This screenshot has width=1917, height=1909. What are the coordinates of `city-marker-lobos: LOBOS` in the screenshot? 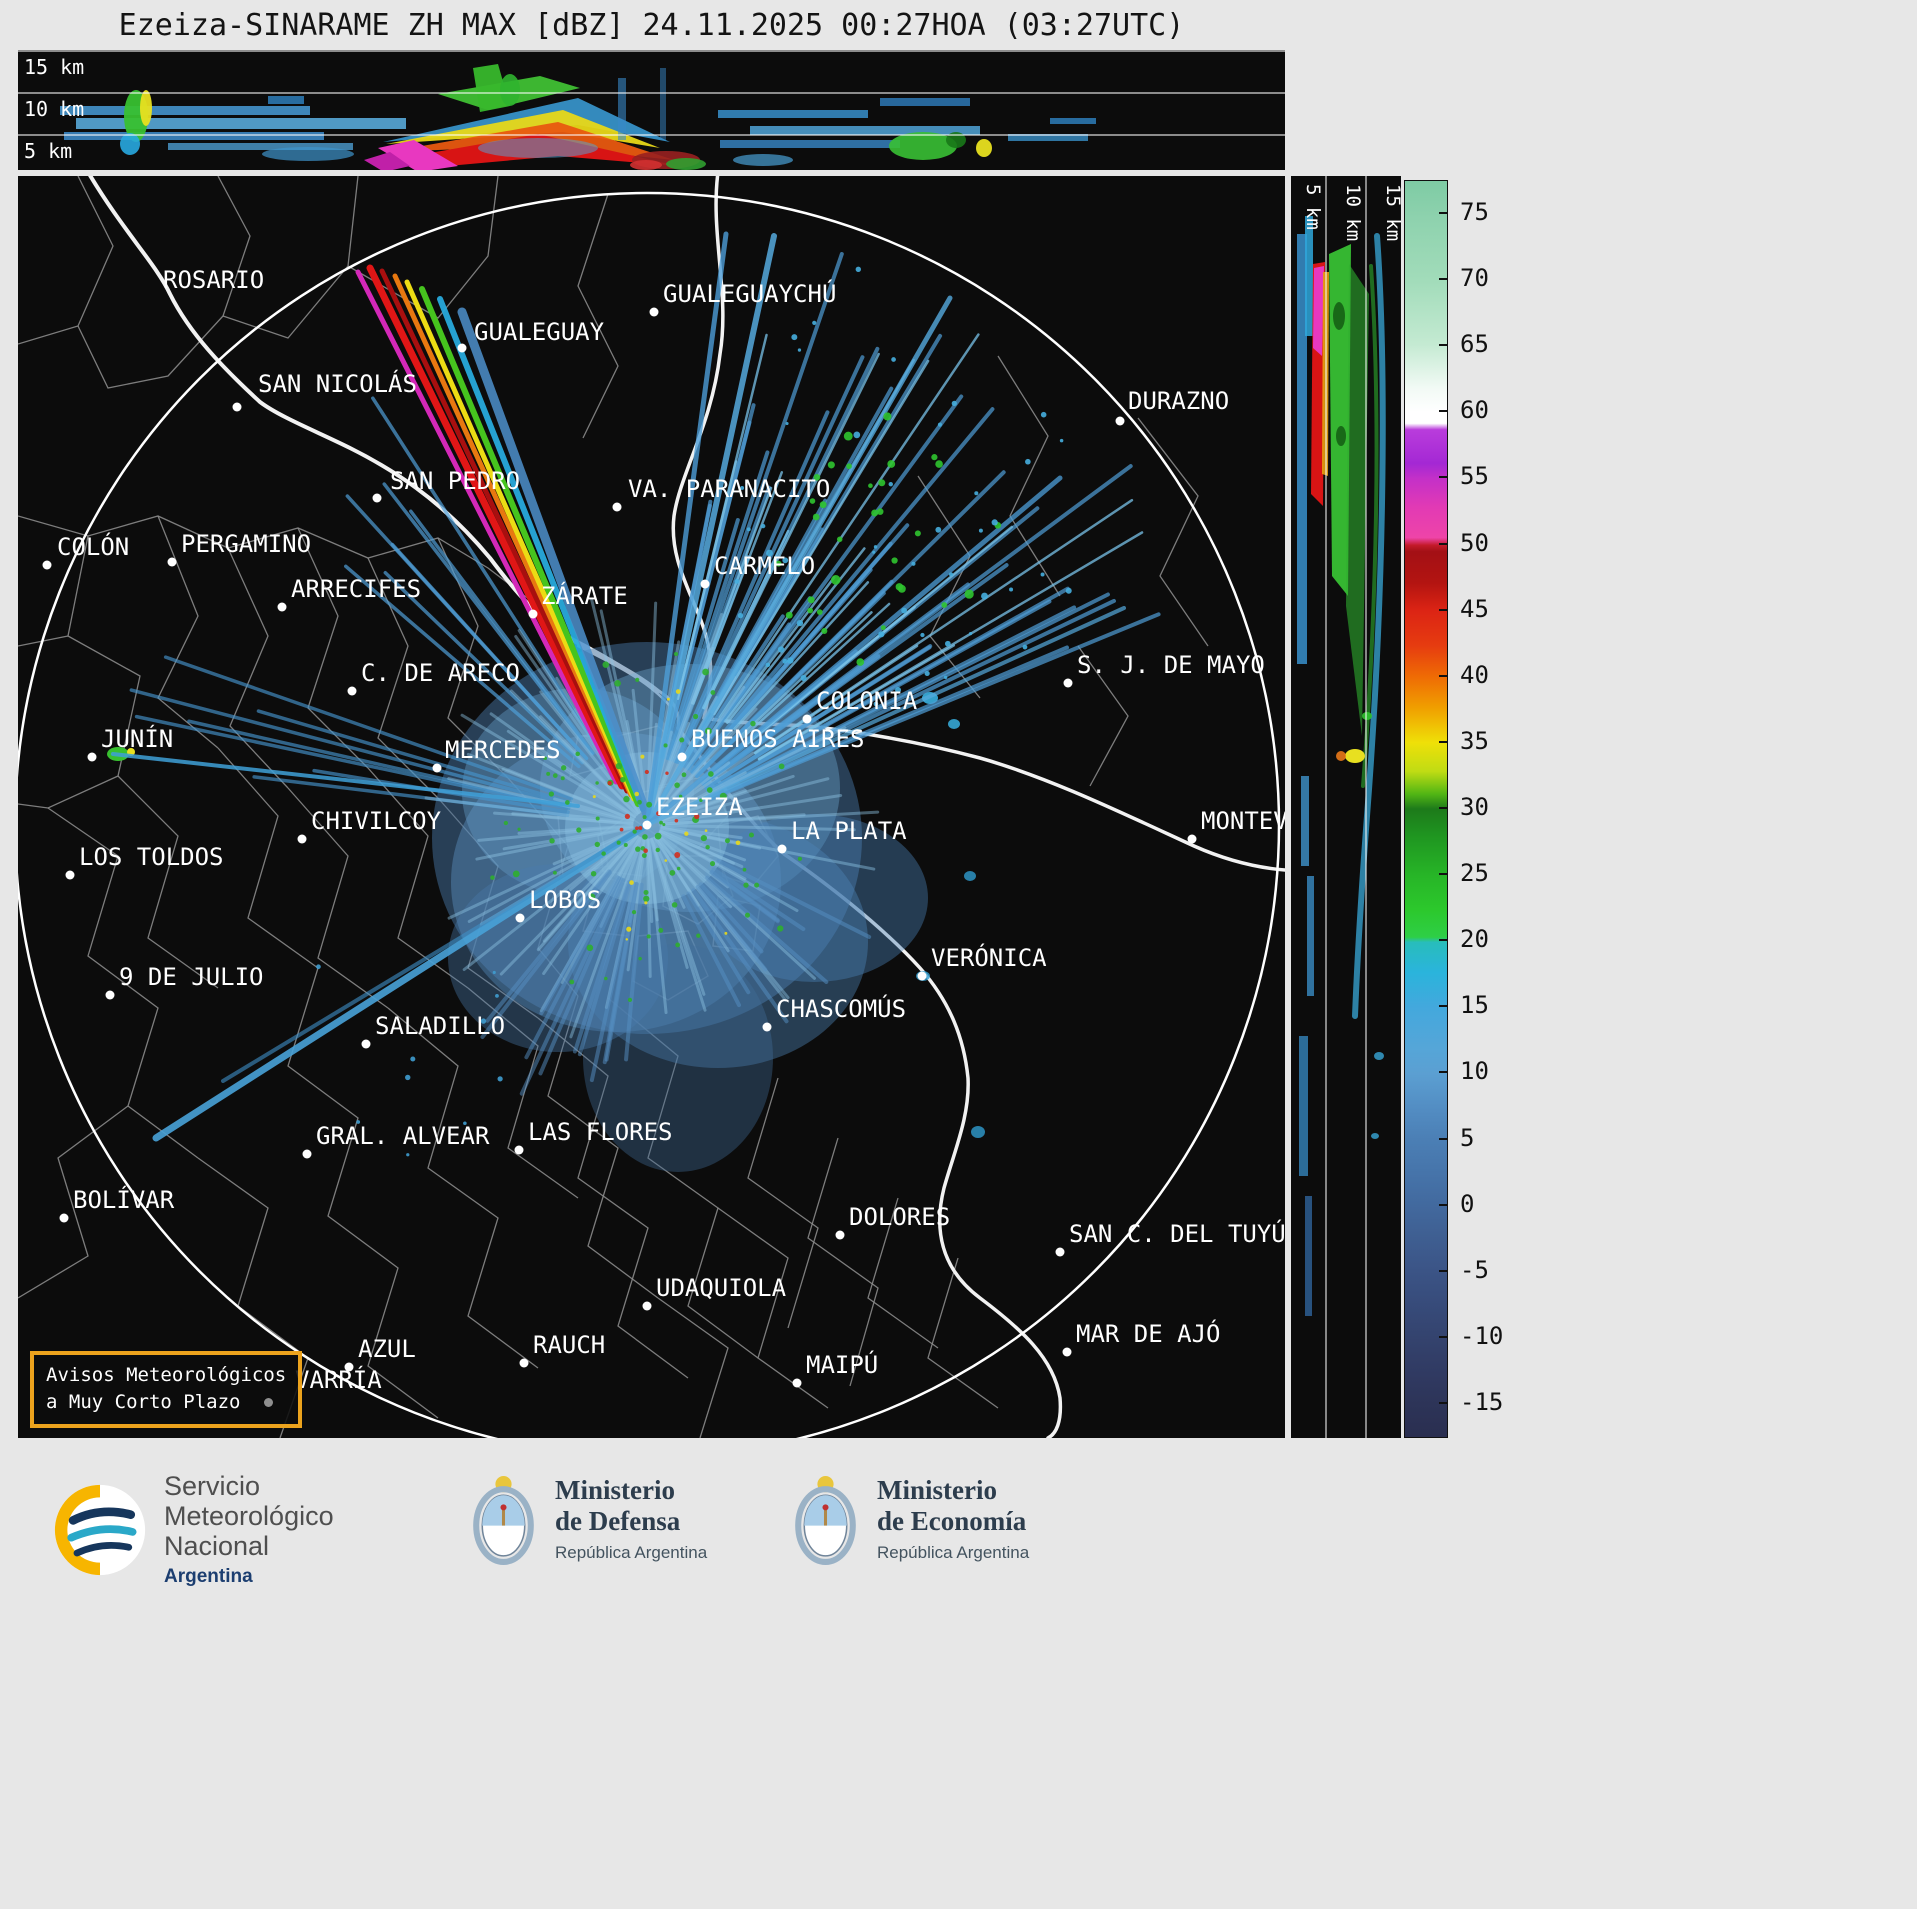 It's located at (558, 904).